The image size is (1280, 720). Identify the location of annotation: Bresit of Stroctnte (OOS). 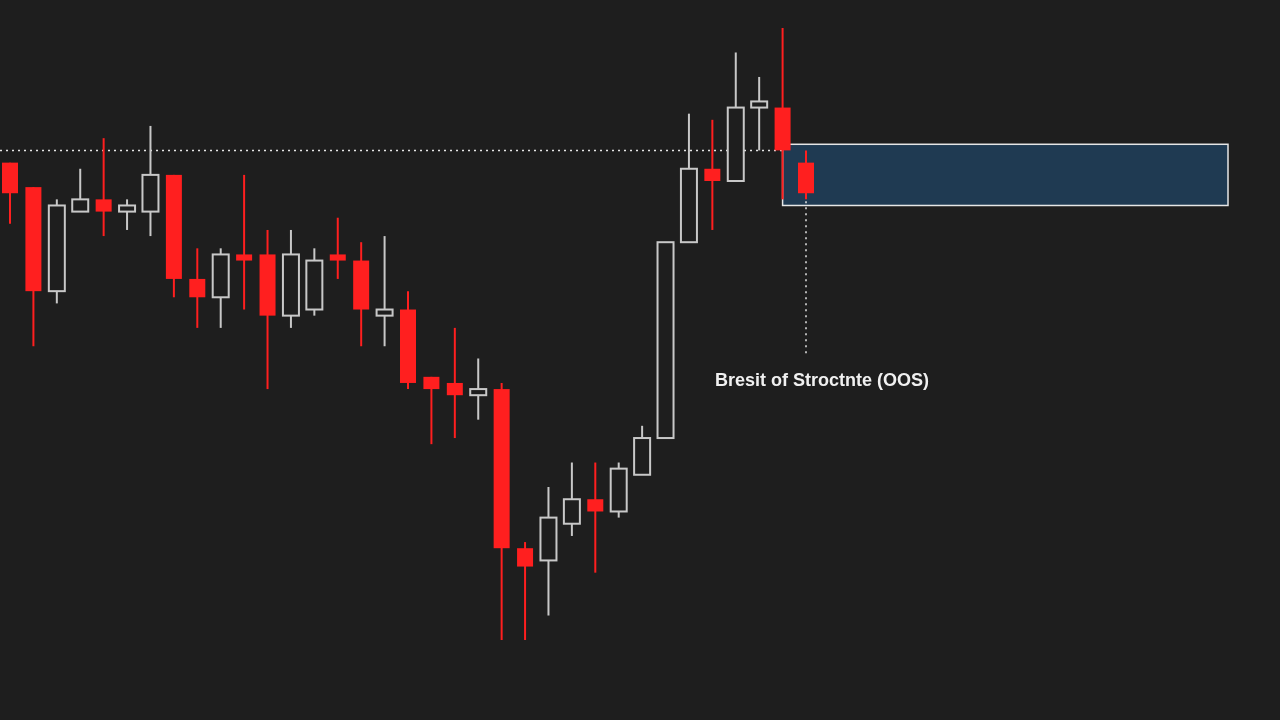
(822, 380).